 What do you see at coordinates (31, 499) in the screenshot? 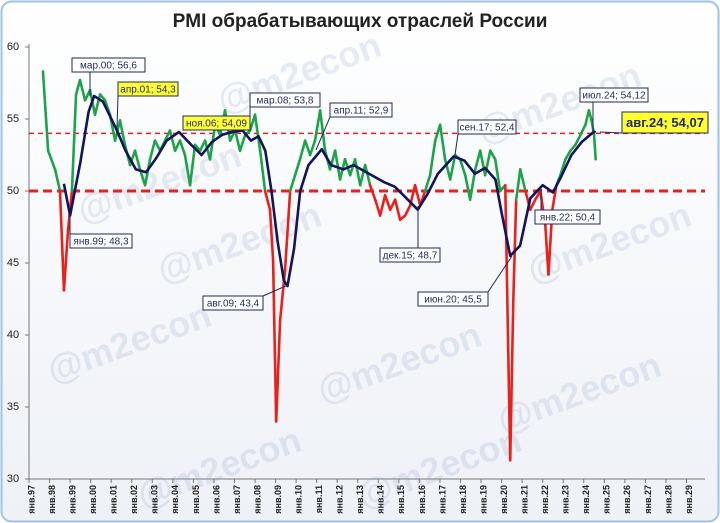
I see `x-tick-label: янв.97` at bounding box center [31, 499].